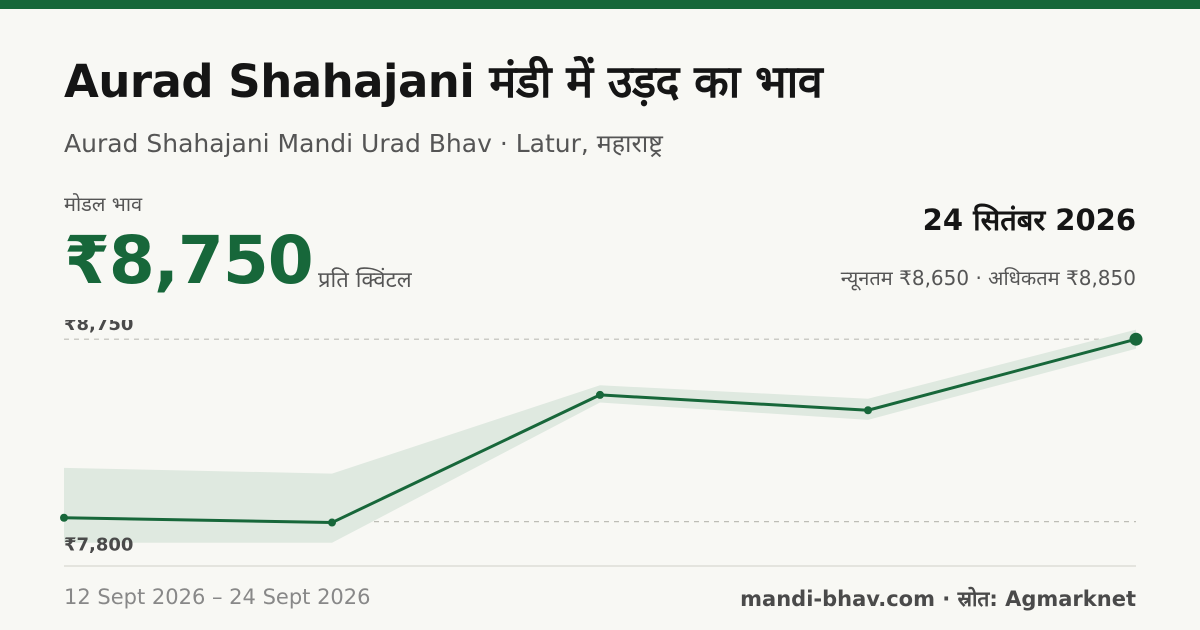  What do you see at coordinates (443, 81) in the screenshot?
I see `page-title: Aurad Shahajani मंडी में उड़द का भाव` at bounding box center [443, 81].